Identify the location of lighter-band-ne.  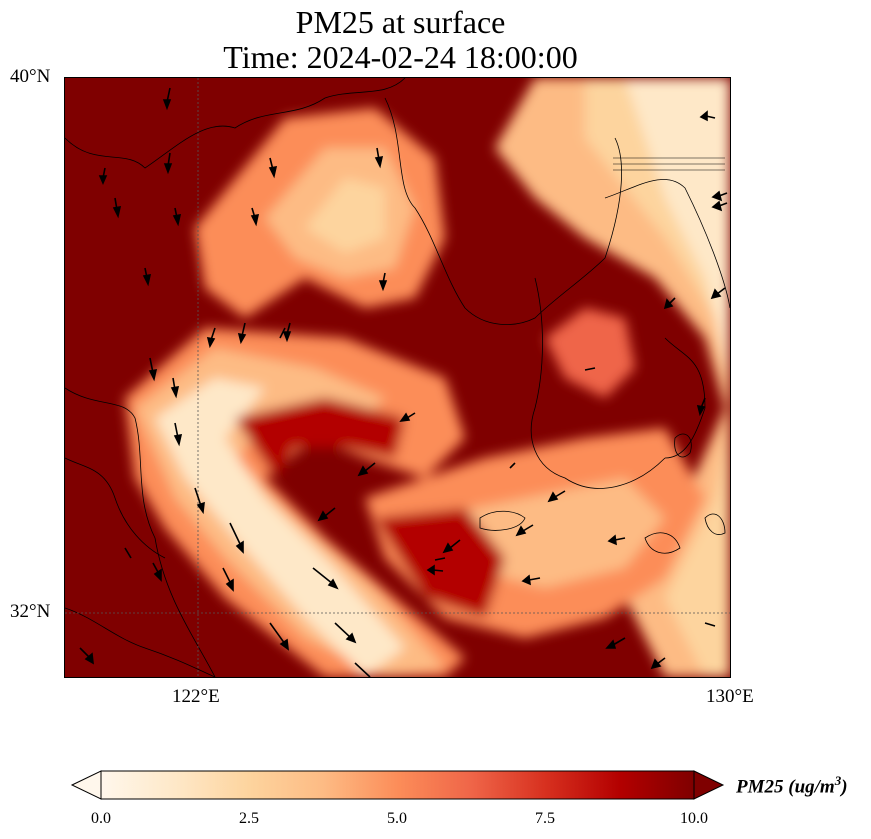
(677, 228).